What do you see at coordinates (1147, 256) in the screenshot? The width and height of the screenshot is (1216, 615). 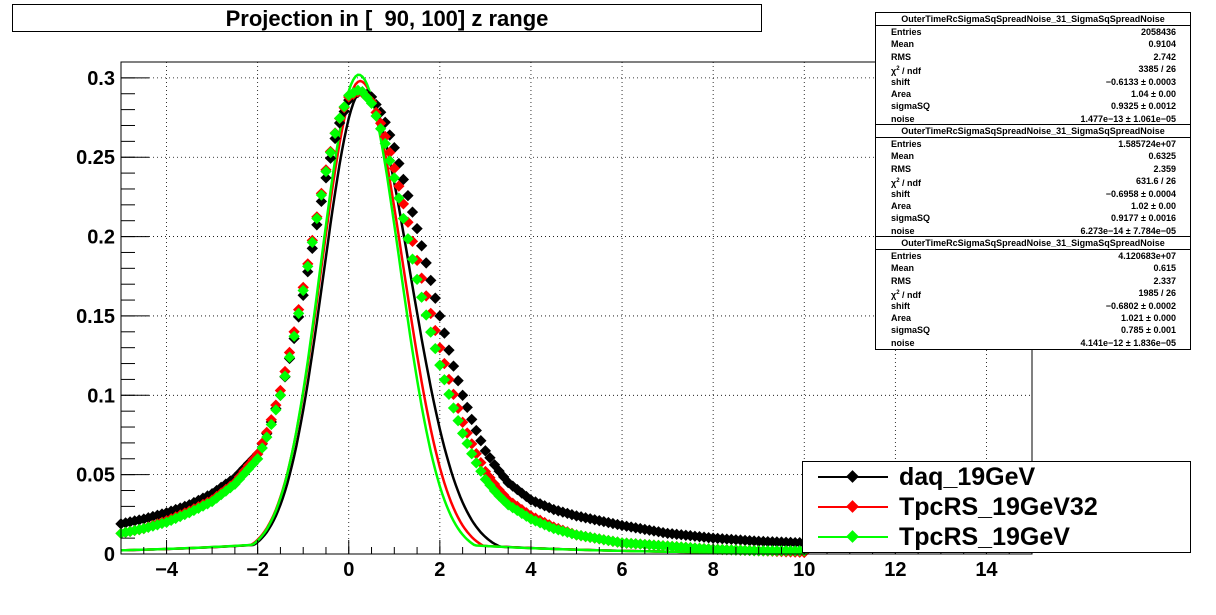 I see `stats-value: 4.120683e+07` at bounding box center [1147, 256].